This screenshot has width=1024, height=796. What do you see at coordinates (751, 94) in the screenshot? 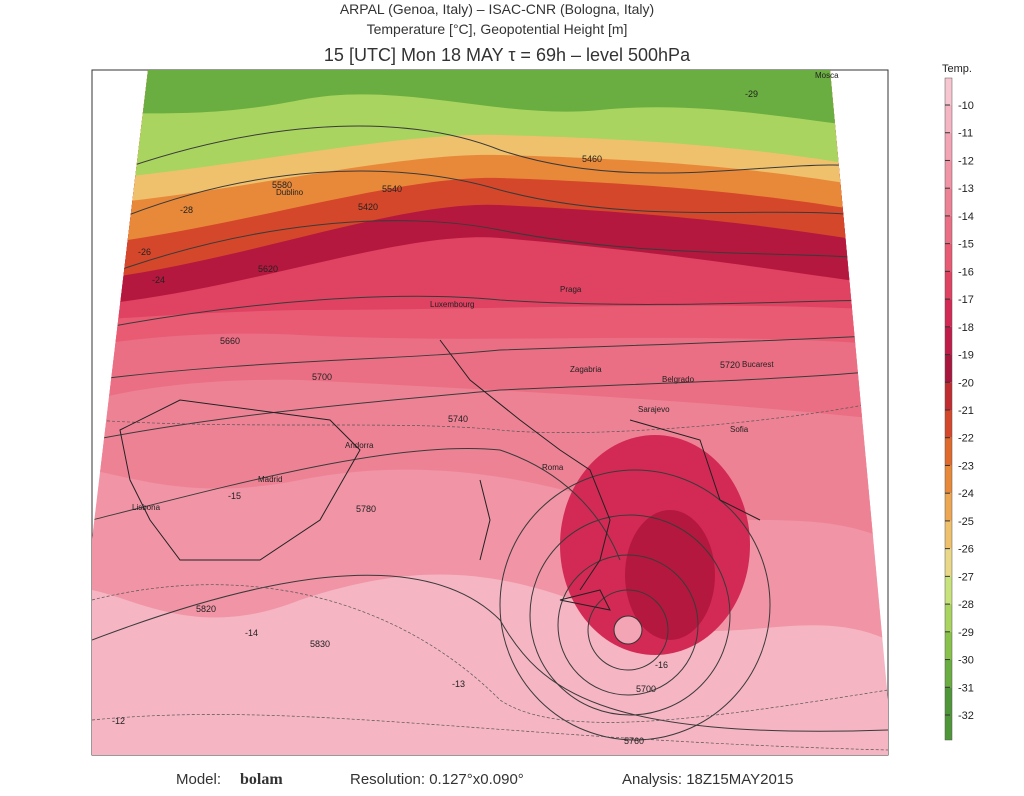
I see `contour-label: -29` at bounding box center [751, 94].